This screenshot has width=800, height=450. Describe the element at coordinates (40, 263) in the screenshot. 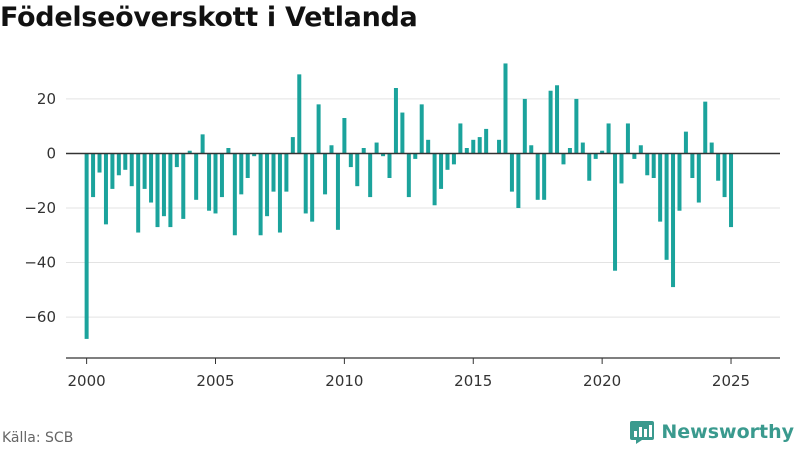

I see `y-tick-label: −40` at that location.